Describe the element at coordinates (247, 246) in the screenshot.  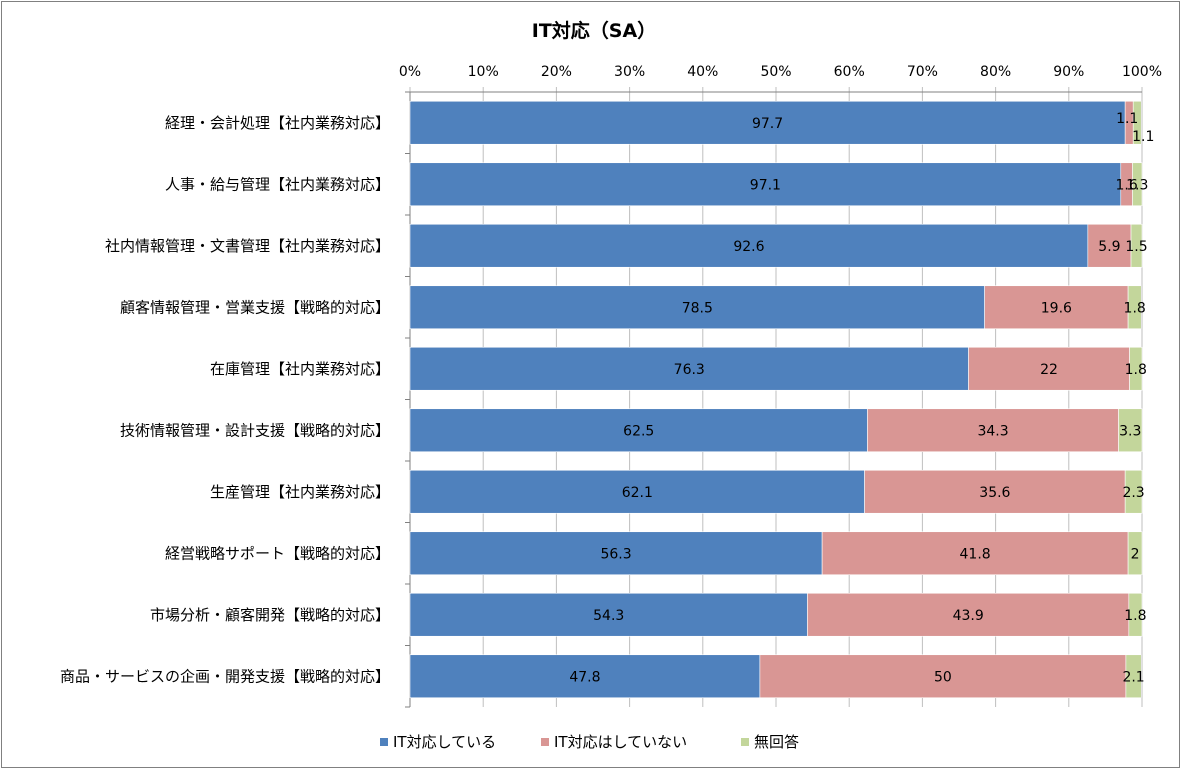
I see `category-label: 社内情報管理・文書管理【社内業務対応】` at that location.